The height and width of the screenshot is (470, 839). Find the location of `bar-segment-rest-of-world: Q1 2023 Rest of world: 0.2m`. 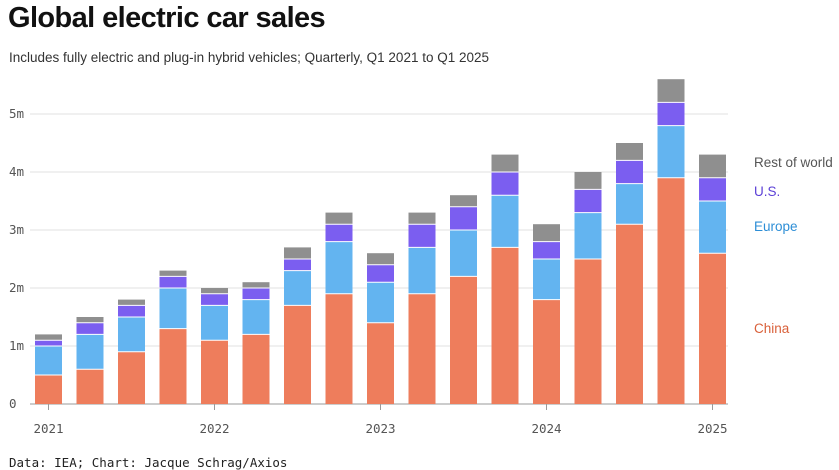

bar-segment-rest-of-world: Q1 2023 Rest of world: 0.2m is located at coordinates (380, 259).